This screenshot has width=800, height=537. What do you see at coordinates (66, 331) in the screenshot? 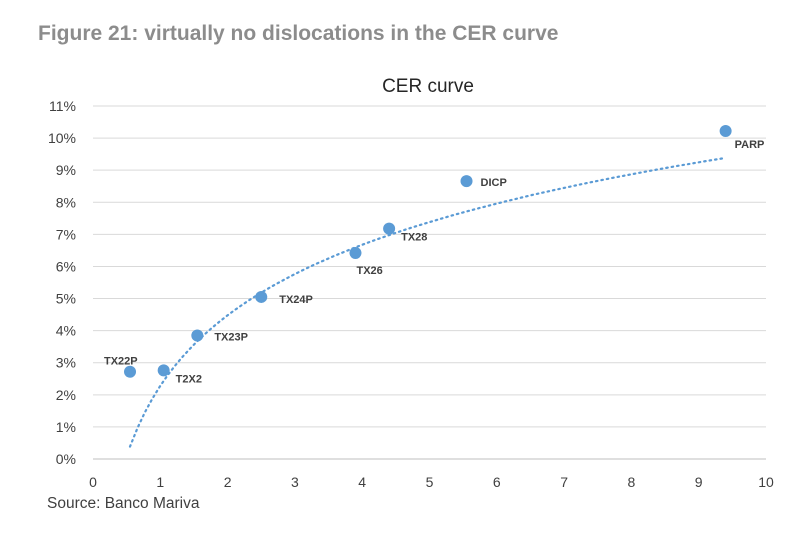
I see `y-tick-label: 4%` at bounding box center [66, 331].